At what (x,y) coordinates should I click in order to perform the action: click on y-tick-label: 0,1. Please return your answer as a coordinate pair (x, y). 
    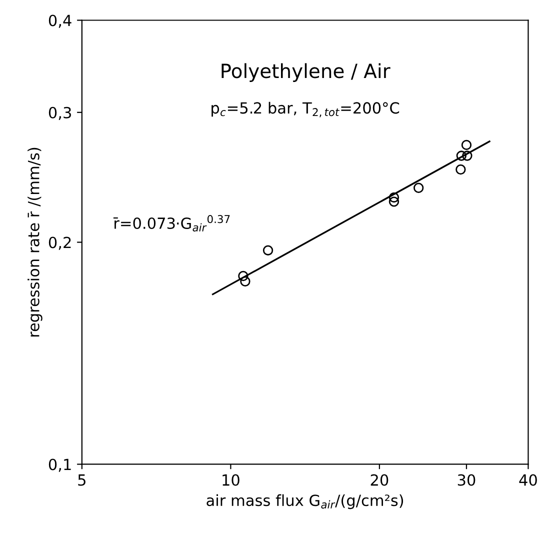
    Looking at the image, I should click on (59, 465).